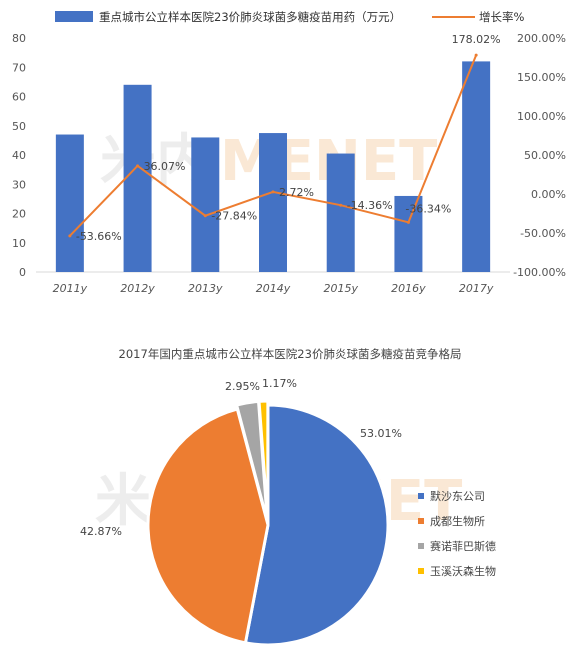 The width and height of the screenshot is (575, 650). Describe the element at coordinates (22, 272) in the screenshot. I see `y-tick-label: 0` at that location.